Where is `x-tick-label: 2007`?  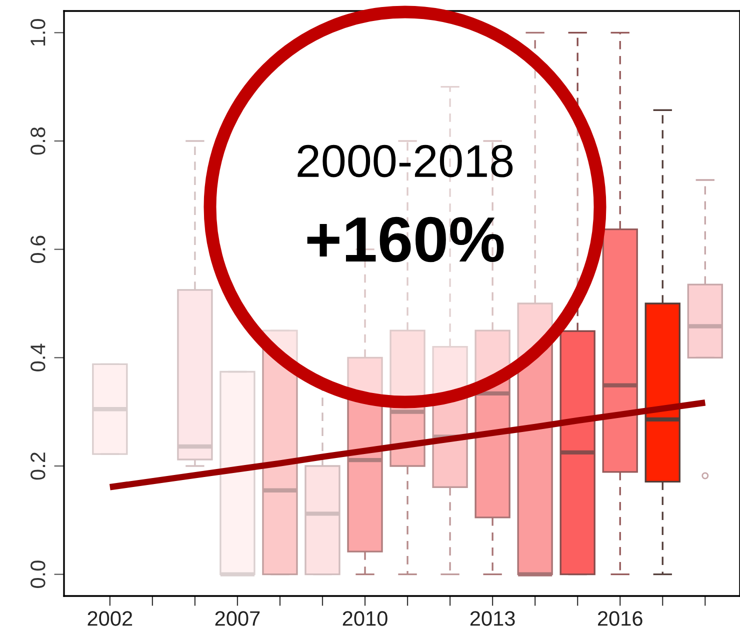
x-tick-label: 2007 is located at coordinates (237, 618).